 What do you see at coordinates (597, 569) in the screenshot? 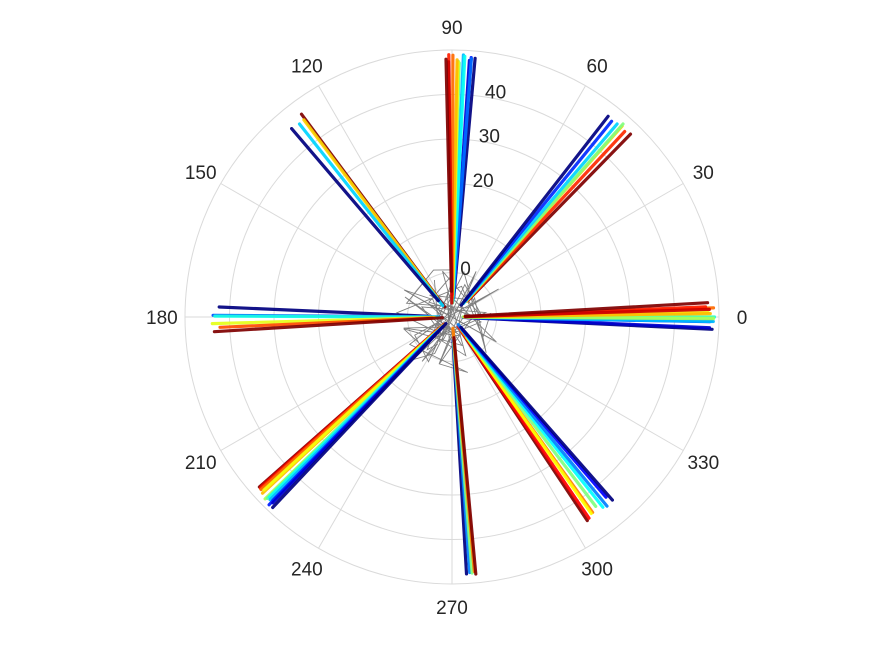
I see `theta-tick-label: 300` at bounding box center [597, 569].